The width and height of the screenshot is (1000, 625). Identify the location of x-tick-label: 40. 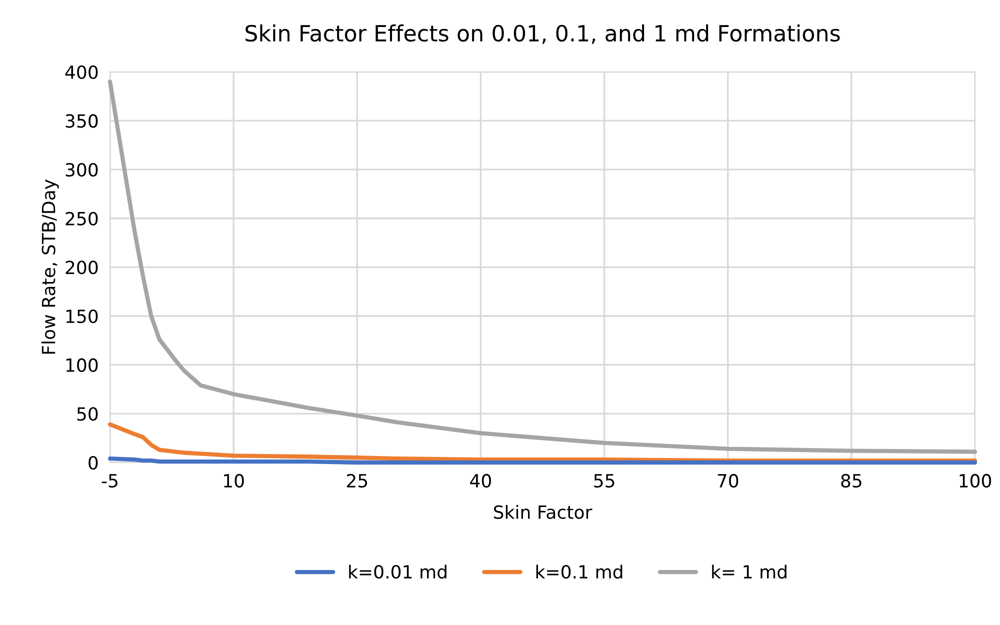
(481, 481).